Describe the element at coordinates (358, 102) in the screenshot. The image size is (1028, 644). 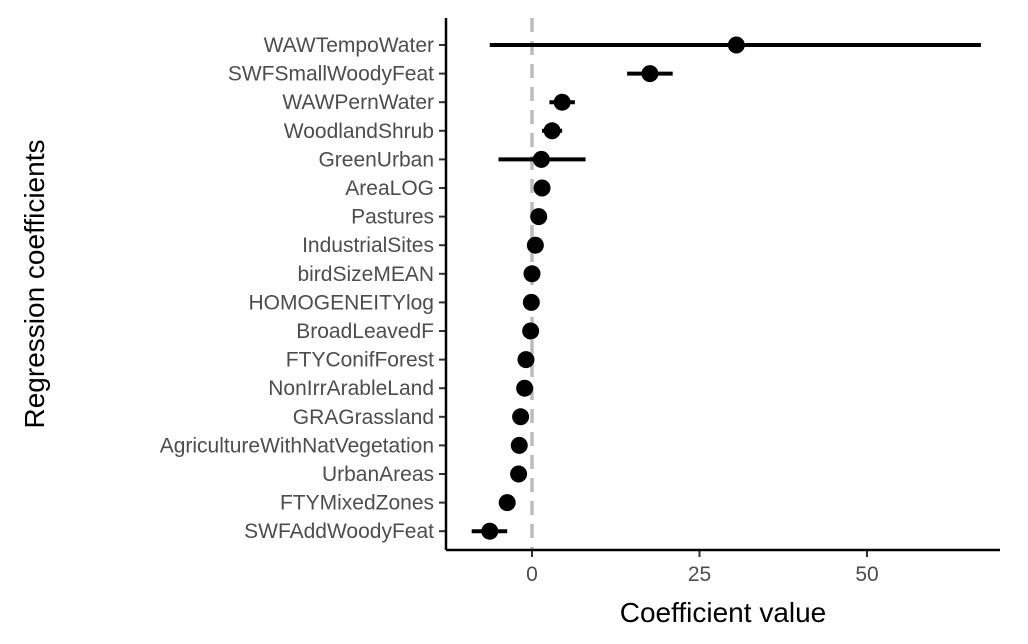
I see `y-tick-label: WAWPernWater` at that location.